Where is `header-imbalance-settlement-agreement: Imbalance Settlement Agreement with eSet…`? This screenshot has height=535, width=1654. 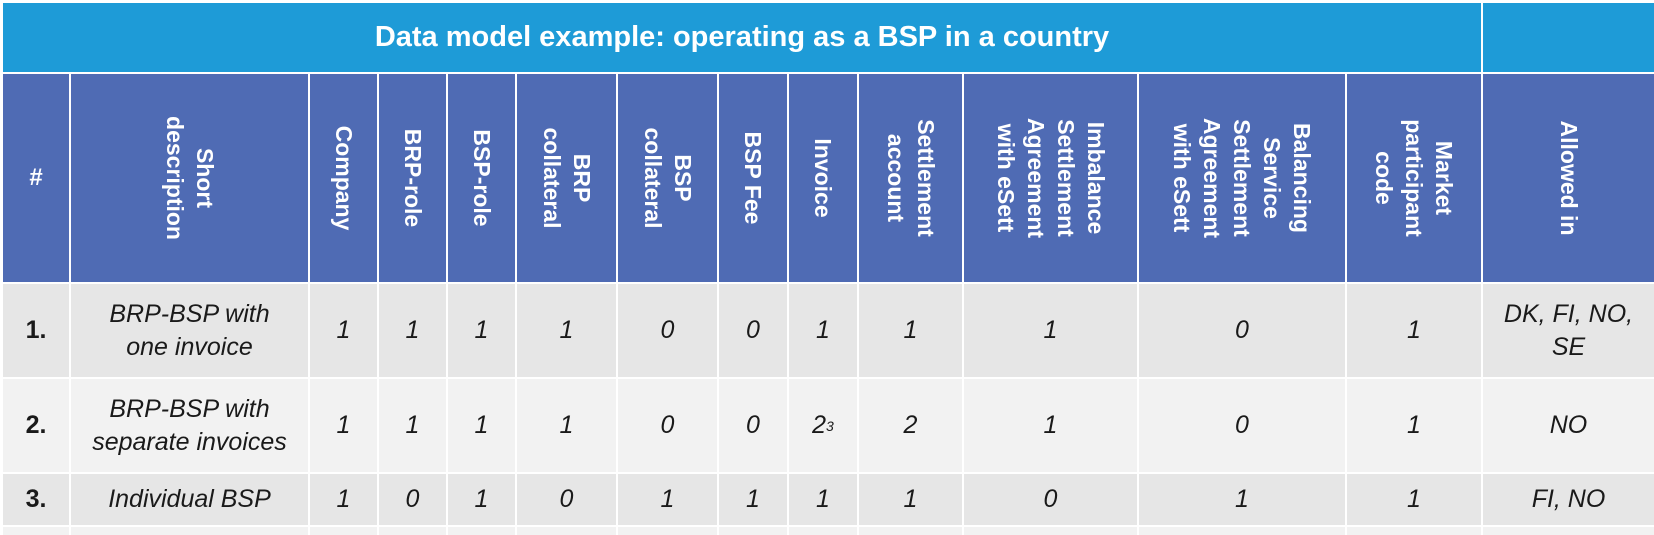
header-imbalance-settlement-agreement: Imbalance Settlement Agreement with eSet… is located at coordinates (1050, 178).